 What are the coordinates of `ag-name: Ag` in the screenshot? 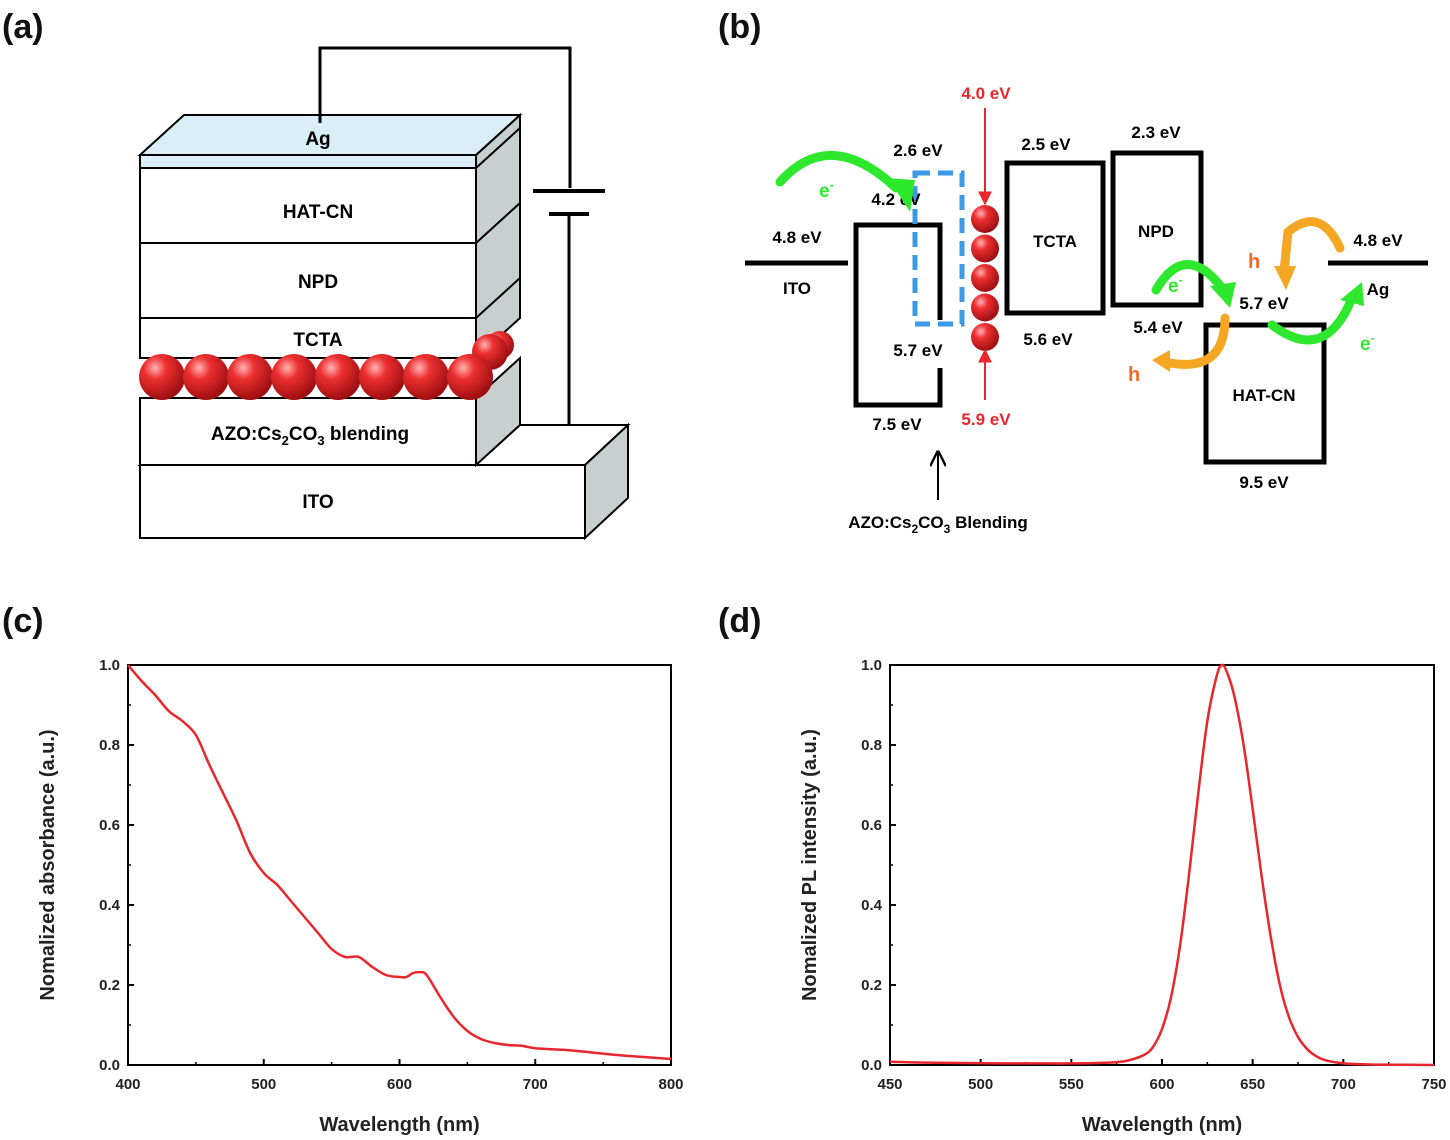 It's located at (1378, 289).